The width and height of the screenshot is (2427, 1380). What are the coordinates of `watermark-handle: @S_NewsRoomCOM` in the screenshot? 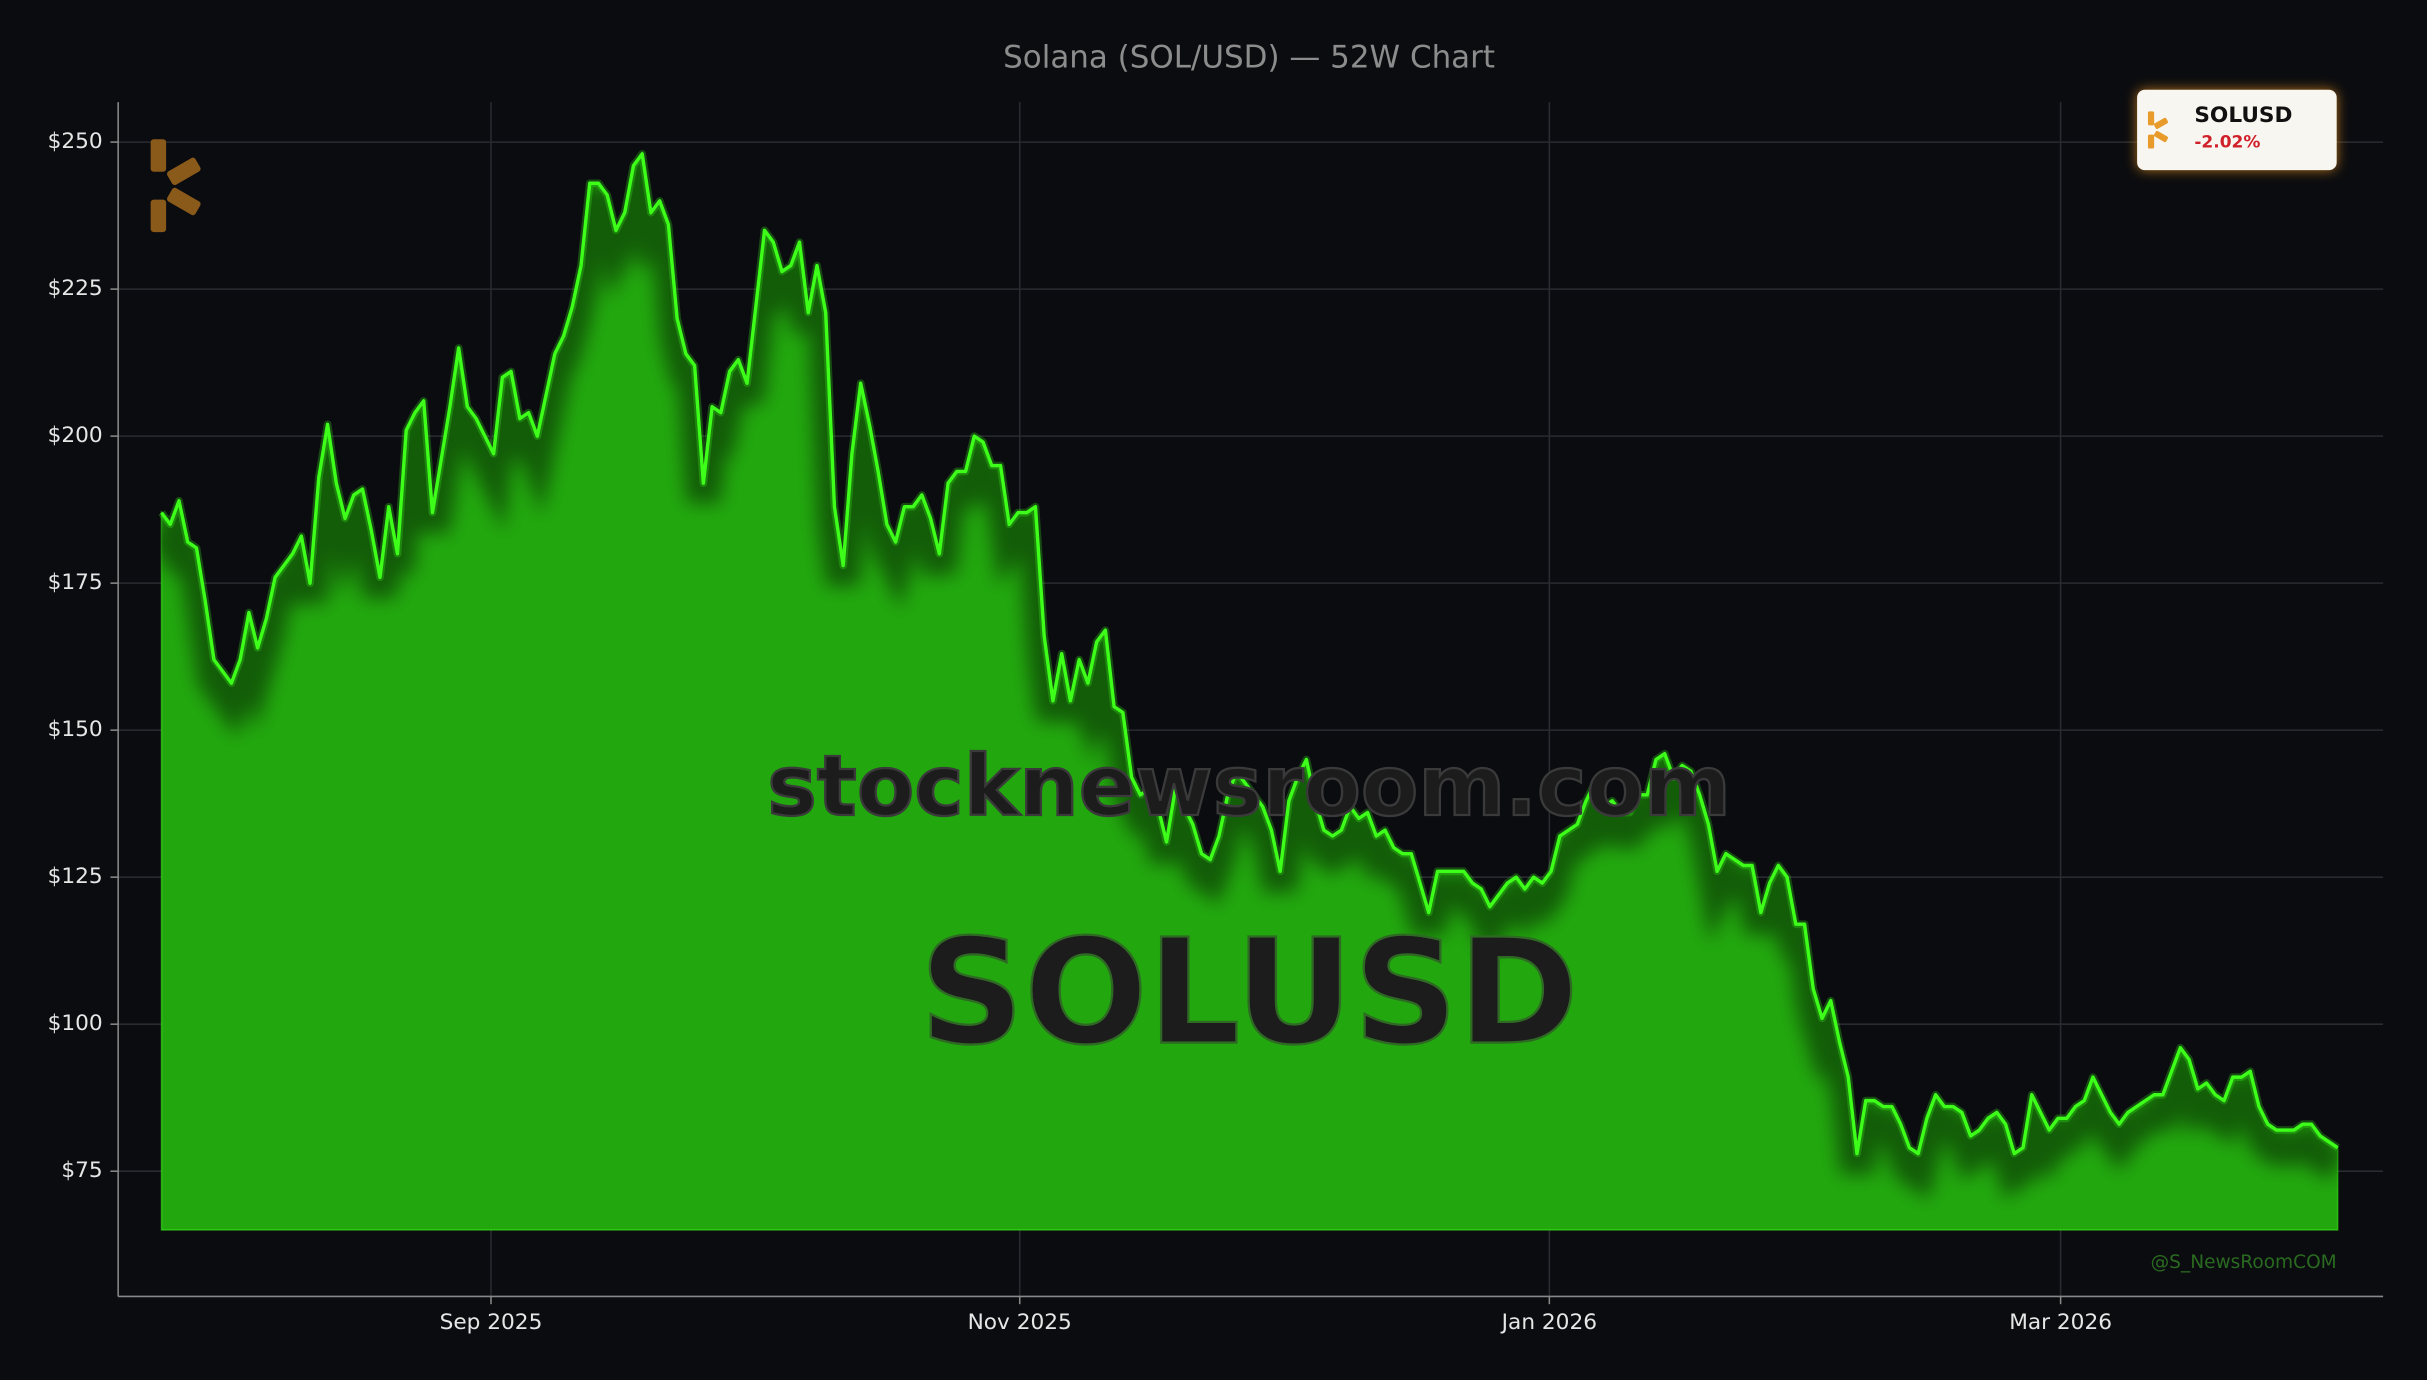 It's located at (2244, 1262).